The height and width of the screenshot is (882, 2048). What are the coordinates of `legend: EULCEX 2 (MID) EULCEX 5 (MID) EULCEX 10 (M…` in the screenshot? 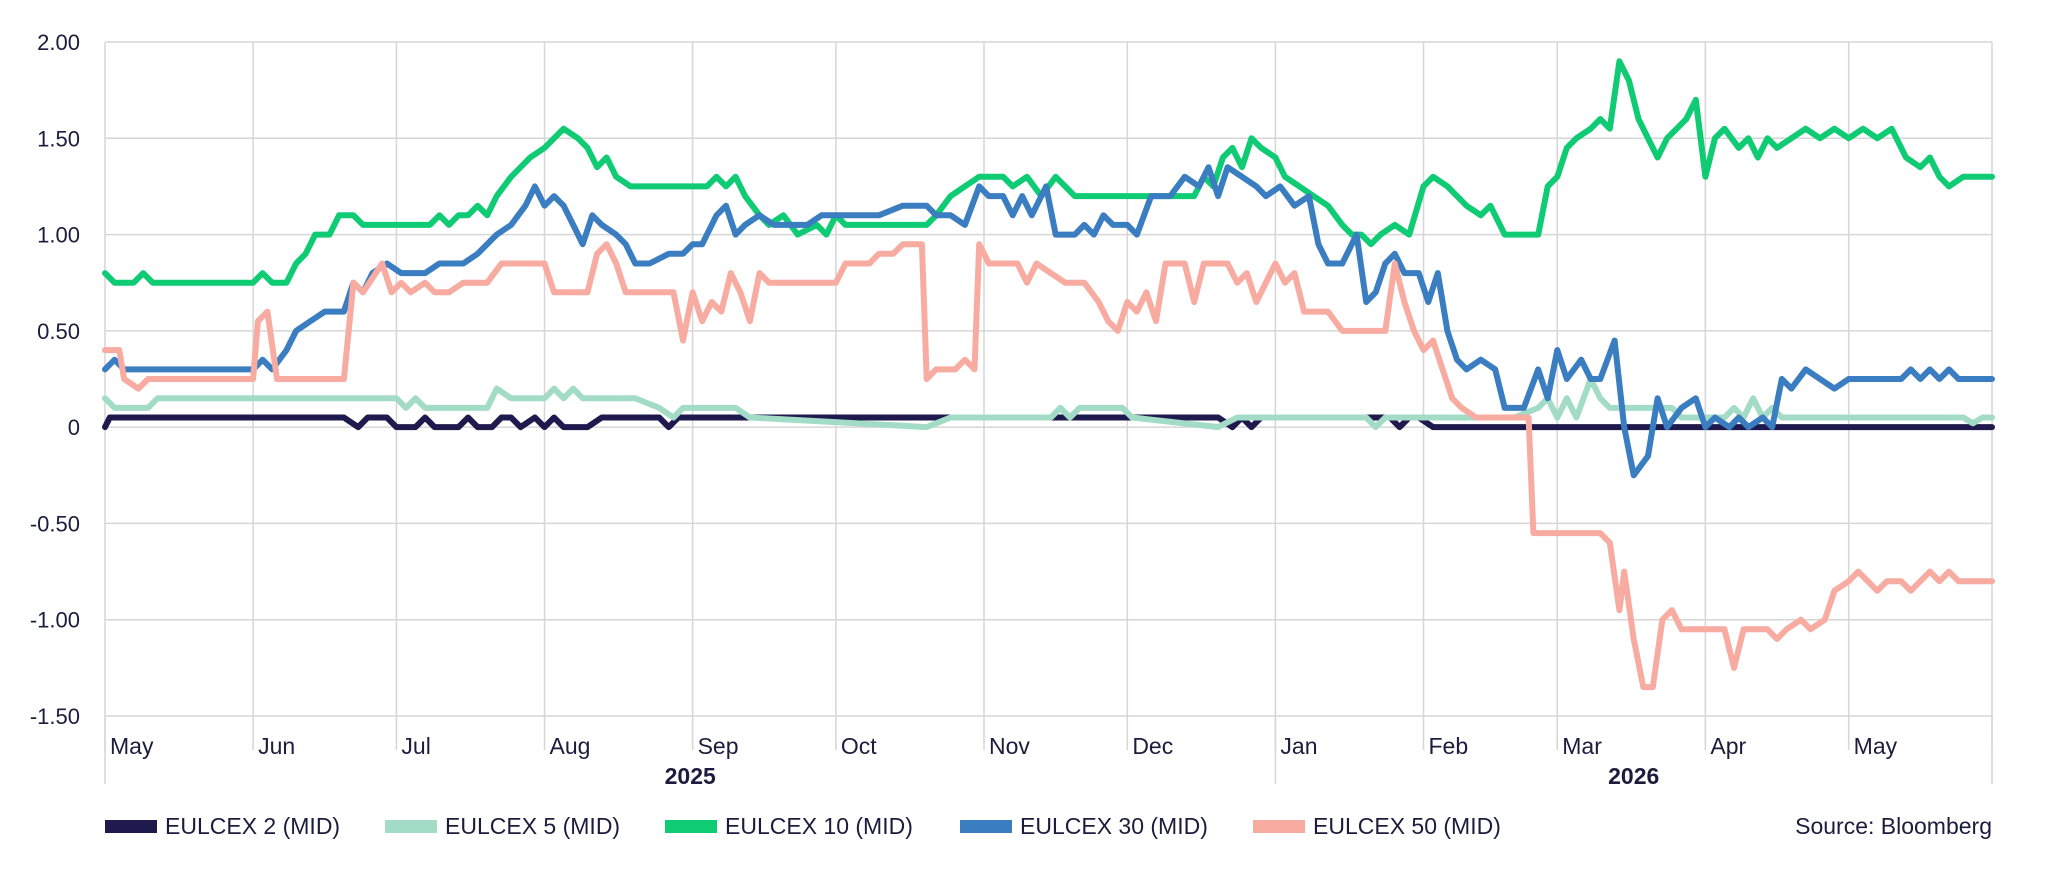 It's located at (803, 826).